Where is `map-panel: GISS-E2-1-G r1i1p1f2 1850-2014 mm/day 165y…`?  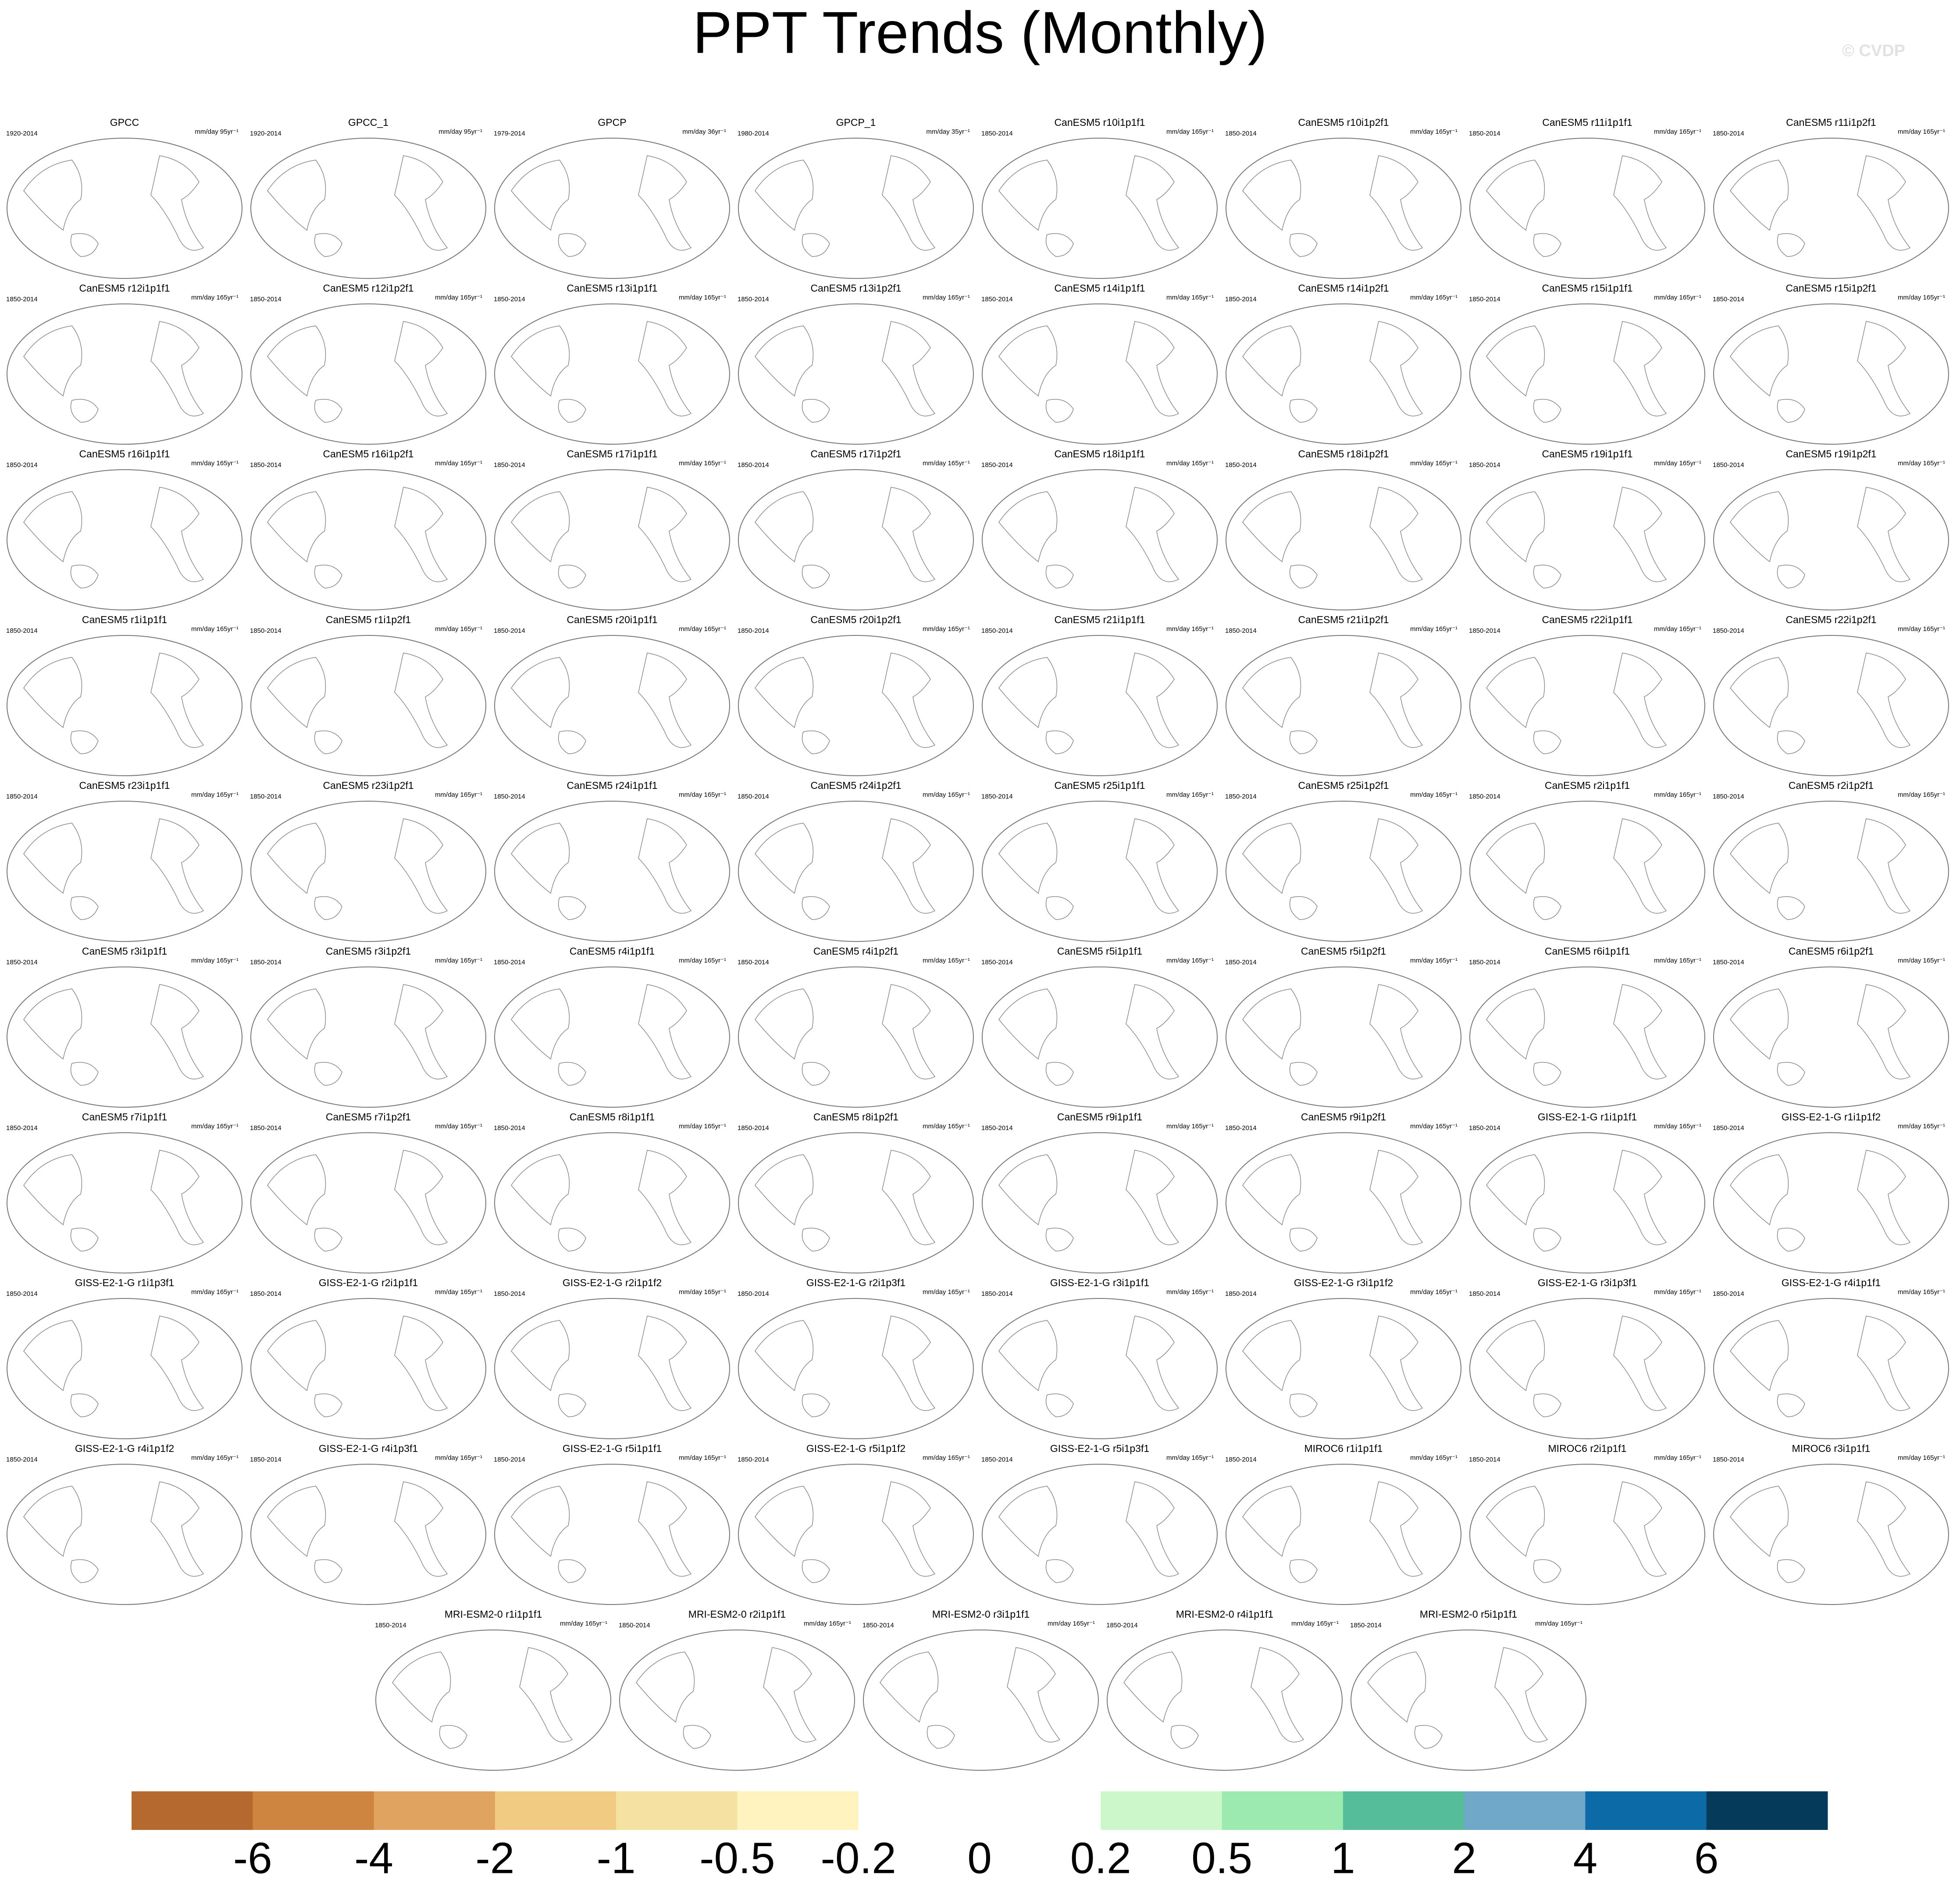
map-panel: GISS-E2-1-G r1i1p1f2 1850-2014 mm/day 165y… is located at coordinates (1831, 1192).